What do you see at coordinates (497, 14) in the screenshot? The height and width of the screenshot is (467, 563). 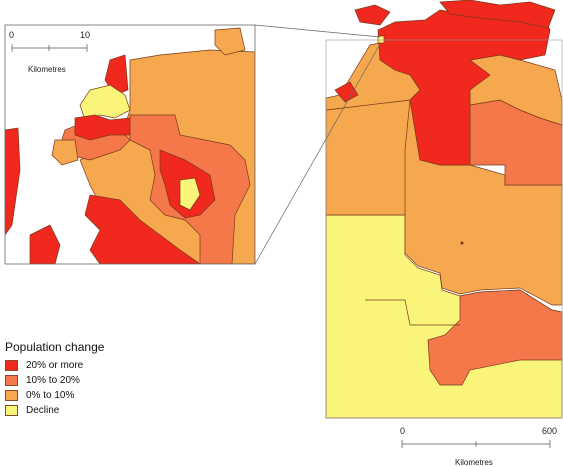 I see `island-north-20plus-b` at bounding box center [497, 14].